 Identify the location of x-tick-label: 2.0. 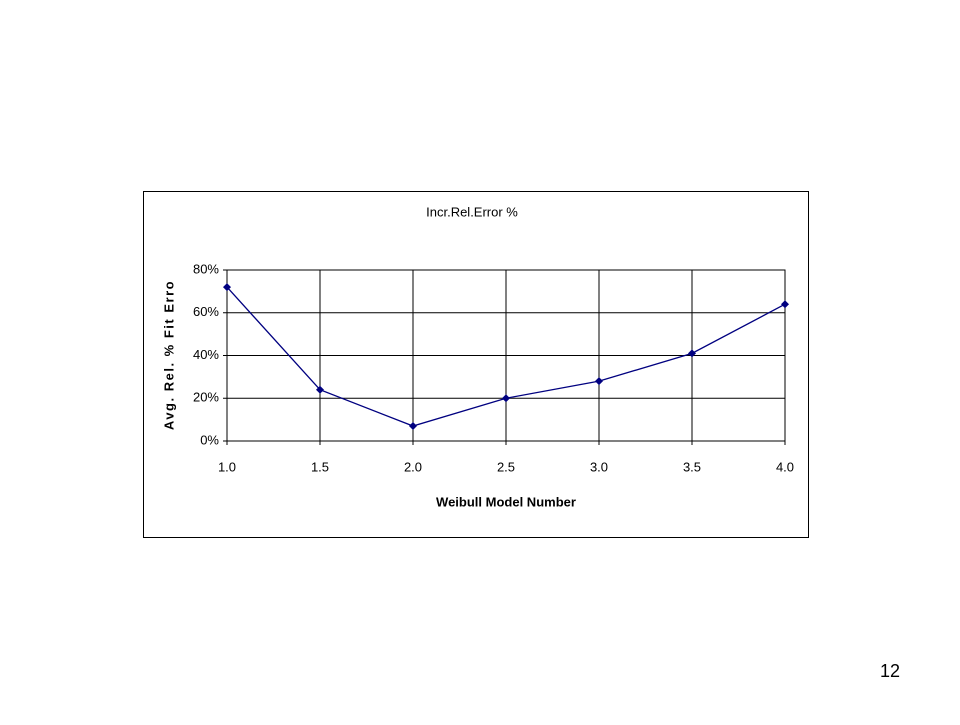
(413, 466).